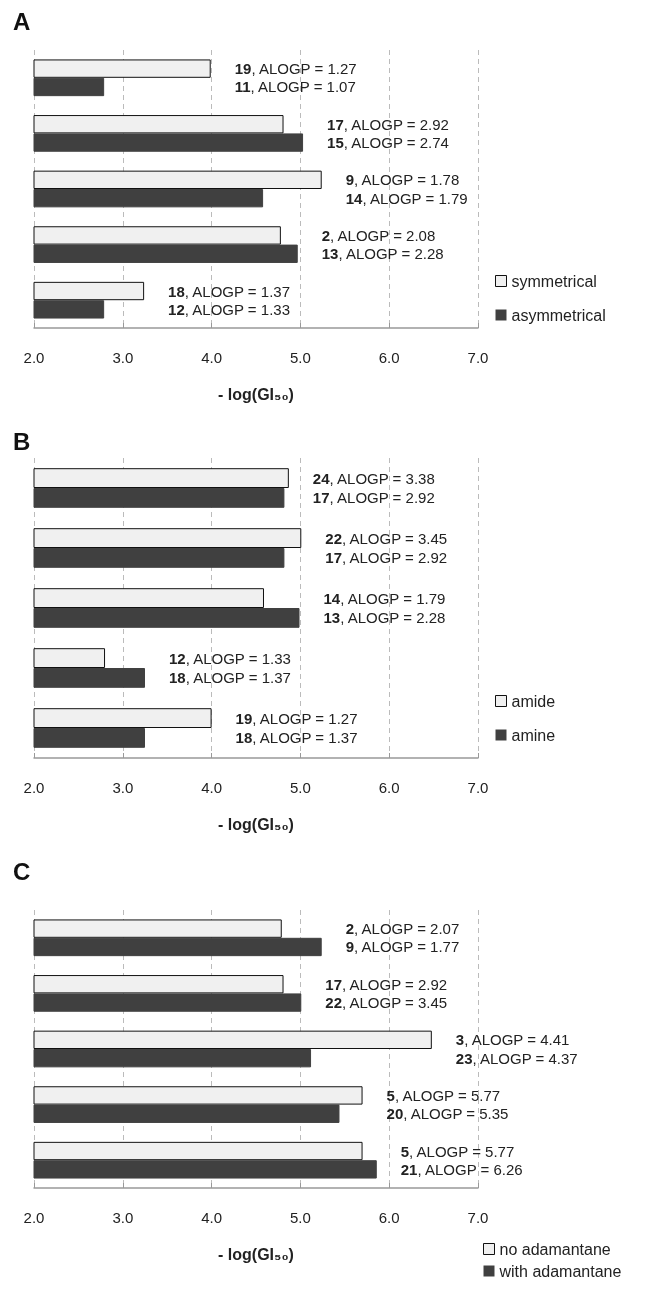 Image resolution: width=655 pixels, height=1292 pixels. I want to click on annotation: 9, ALOGP = 1.78, so click(402, 180).